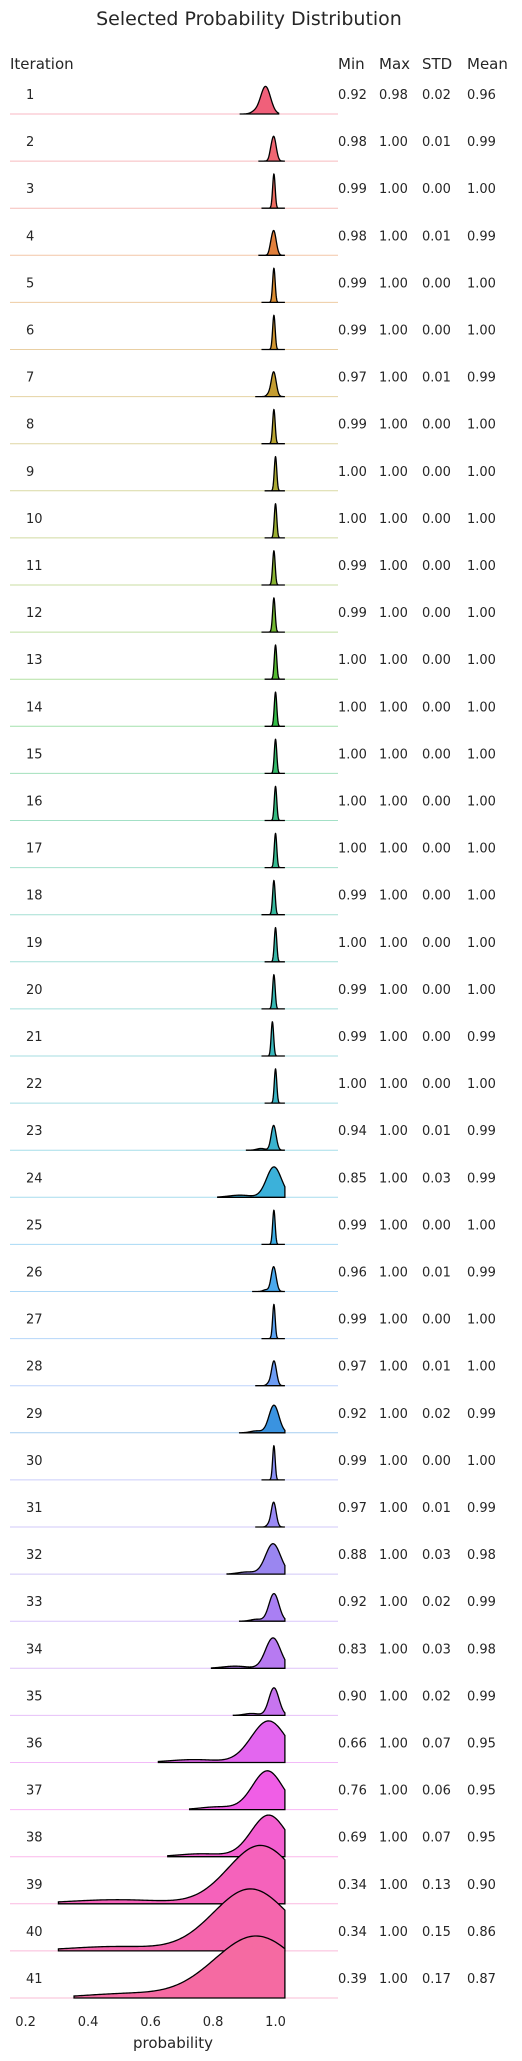 The width and height of the screenshot is (522, 2061). I want to click on iteration-label: 26, so click(34, 1273).